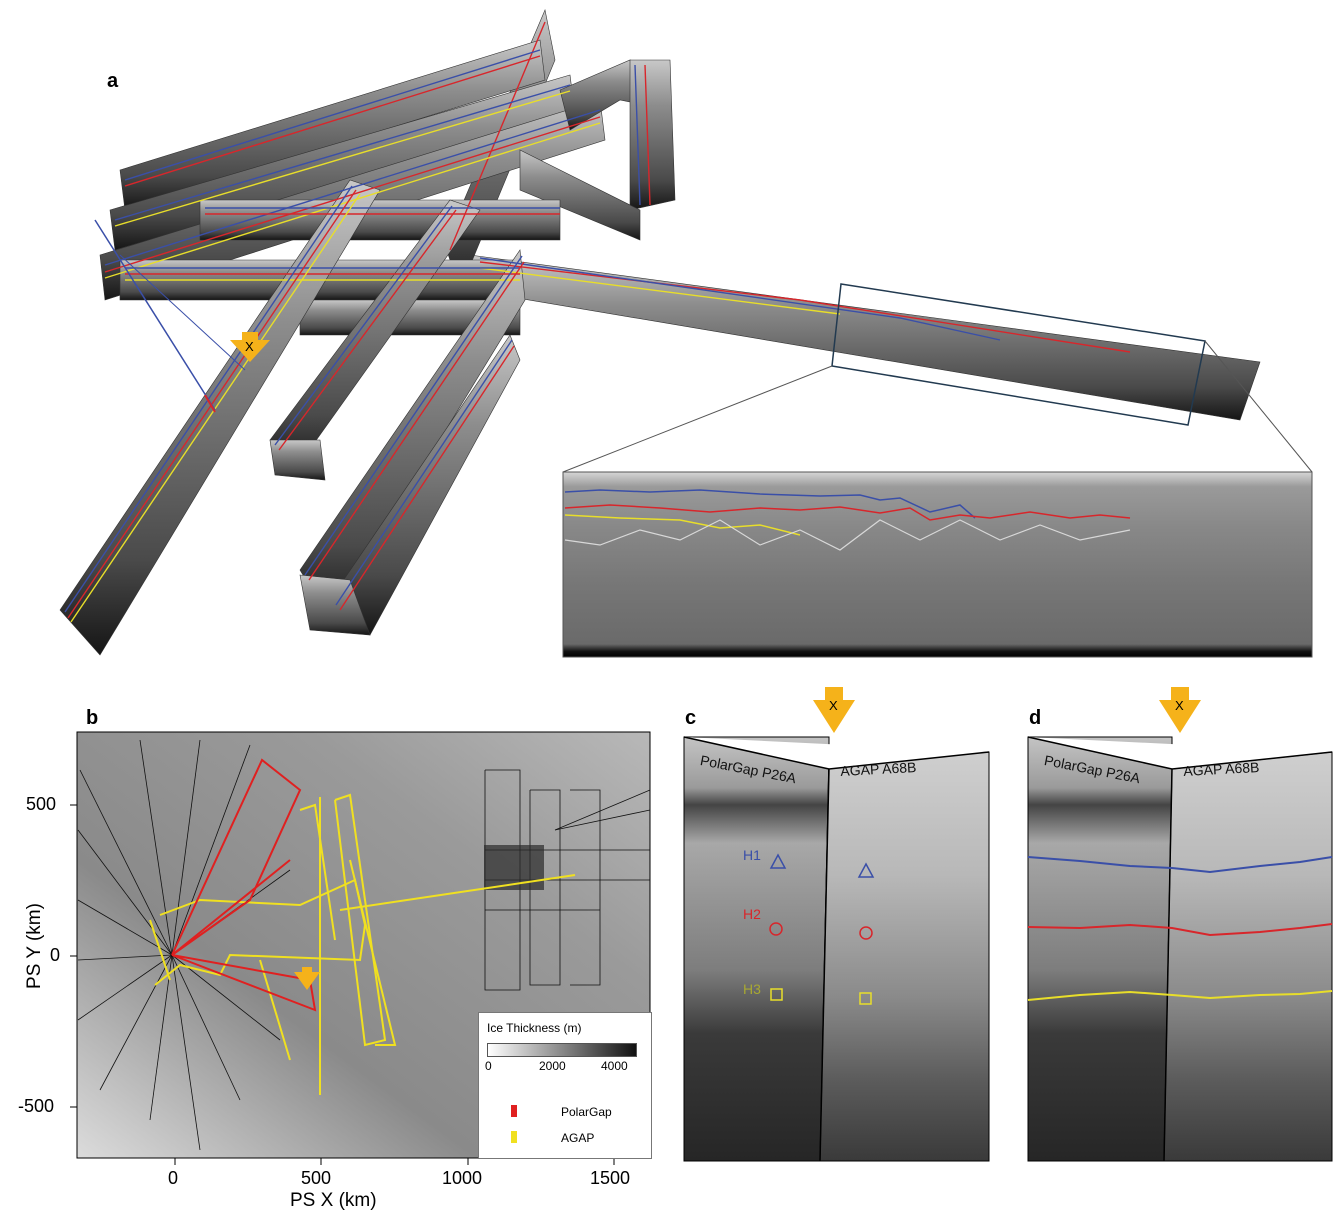  Describe the element at coordinates (1180, 865) in the screenshot. I see `d-h1-trace` at that location.